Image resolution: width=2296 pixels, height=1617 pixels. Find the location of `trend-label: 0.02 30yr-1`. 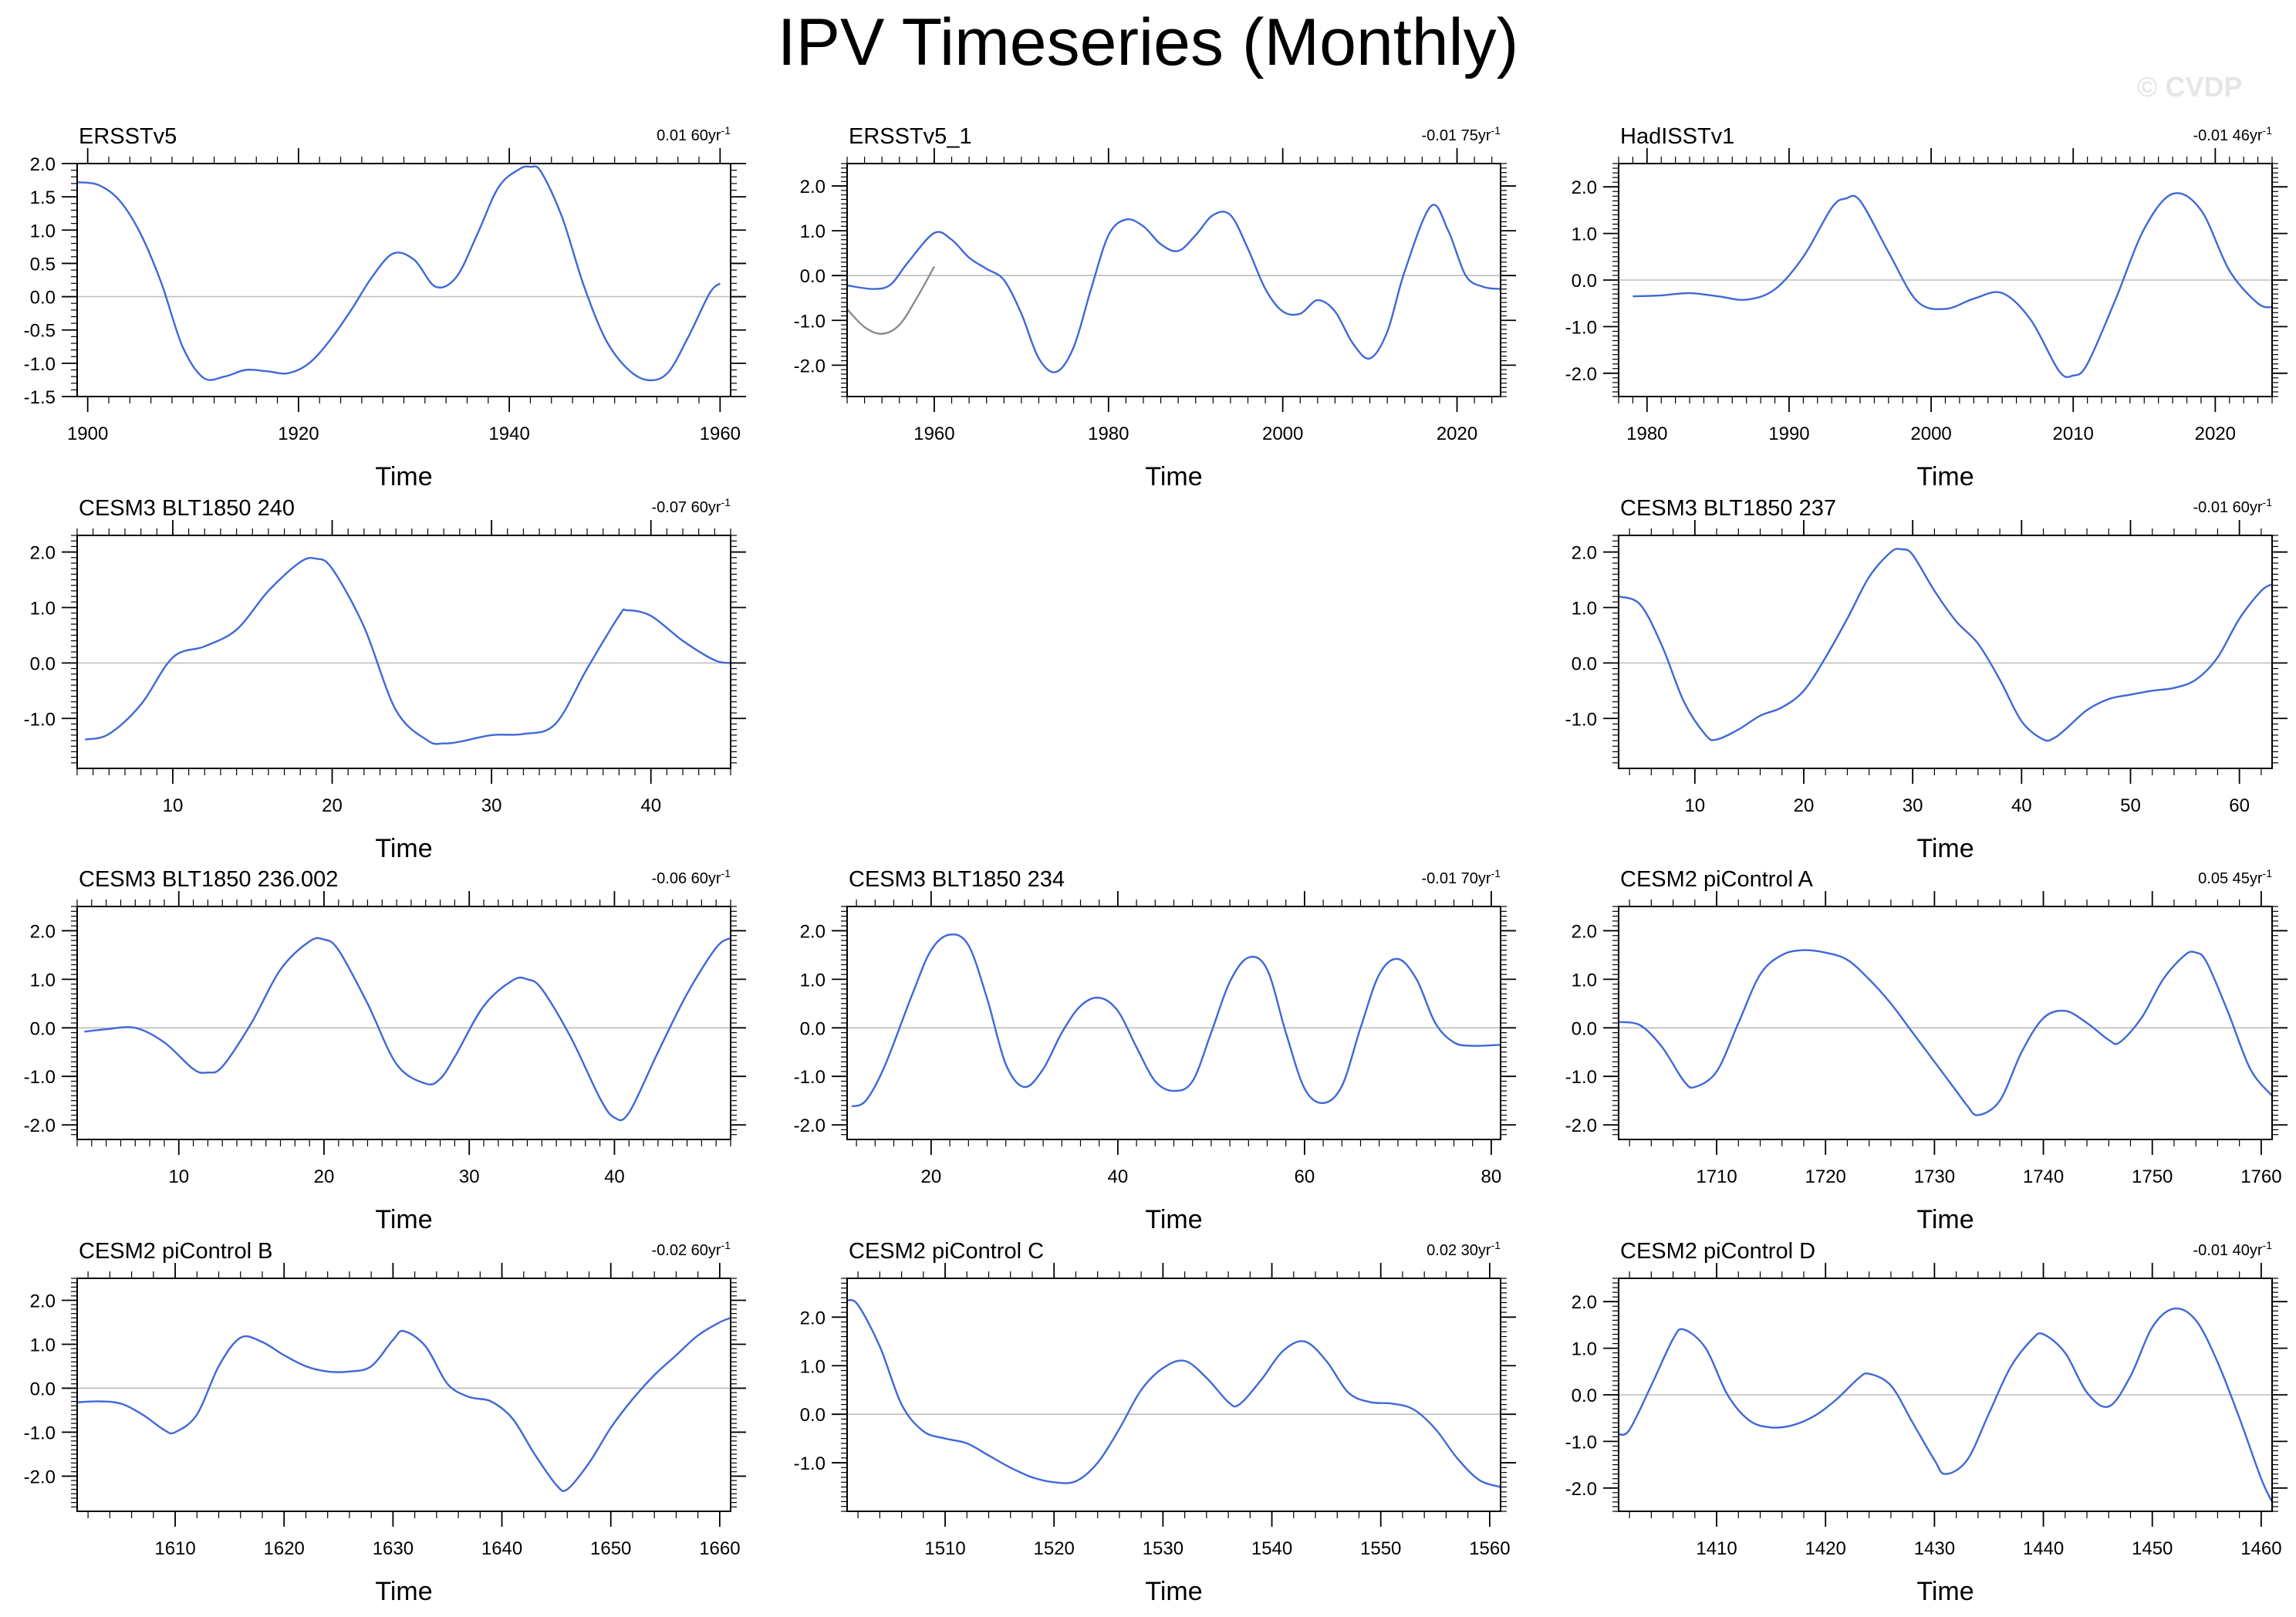

trend-label: 0.02 30yr-1 is located at coordinates (1464, 1249).